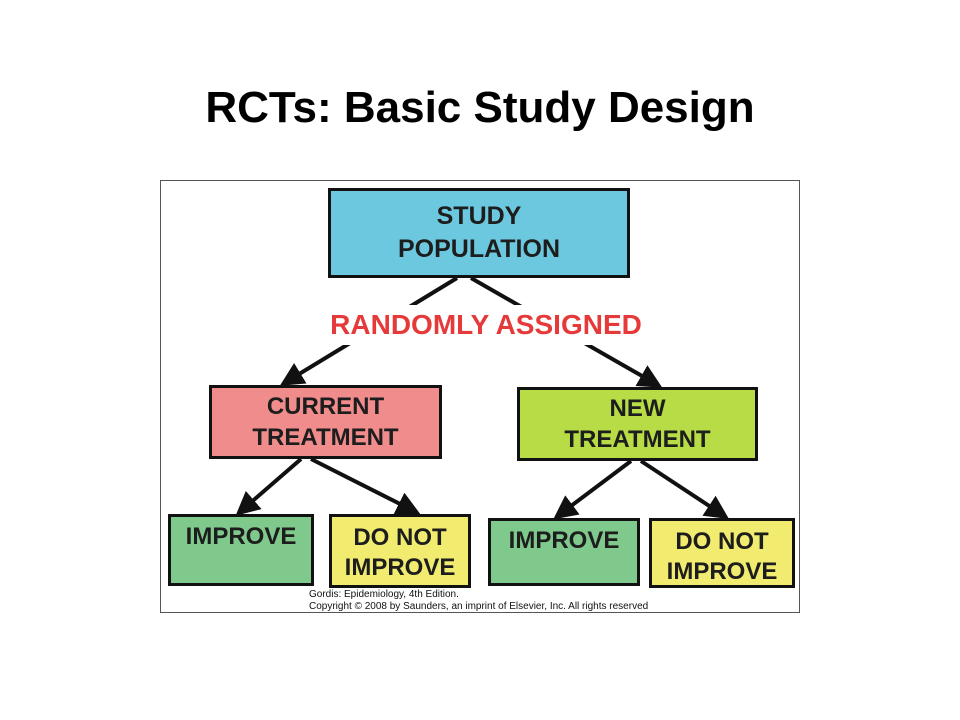  What do you see at coordinates (722, 553) in the screenshot?
I see `new-do-not-improve-box: DO NOT IMPROVE` at bounding box center [722, 553].